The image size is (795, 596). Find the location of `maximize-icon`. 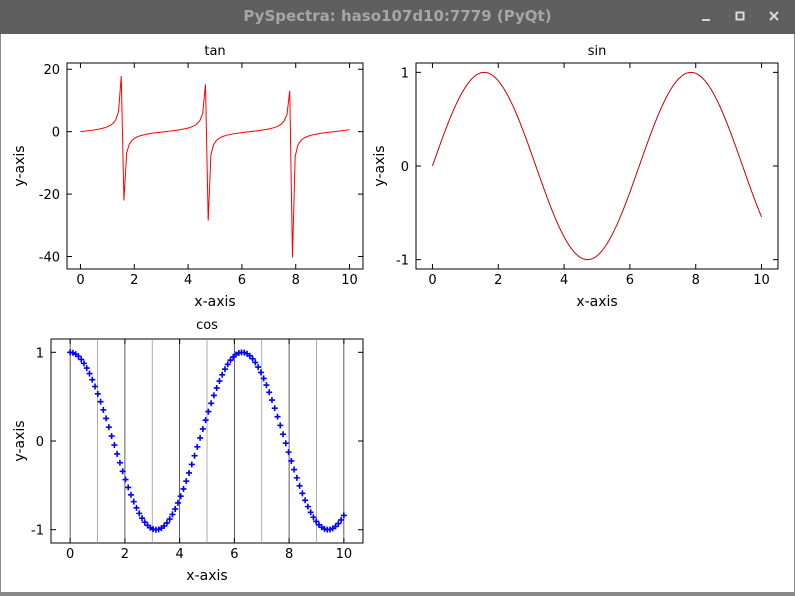

maximize-icon is located at coordinates (741, 17).